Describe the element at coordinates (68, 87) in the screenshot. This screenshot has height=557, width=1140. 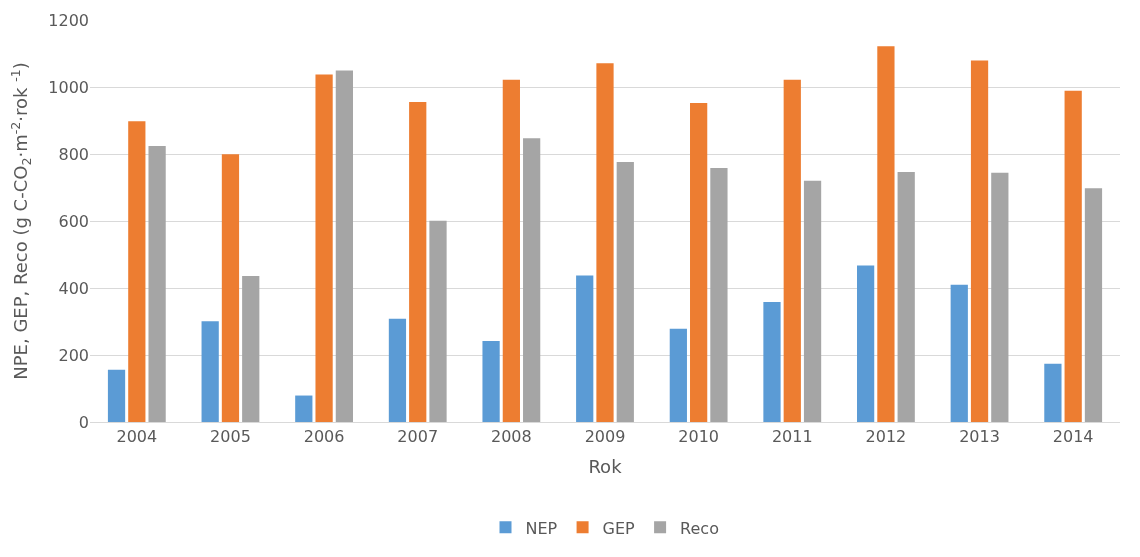
I see `y-tick-label: 1000` at that location.